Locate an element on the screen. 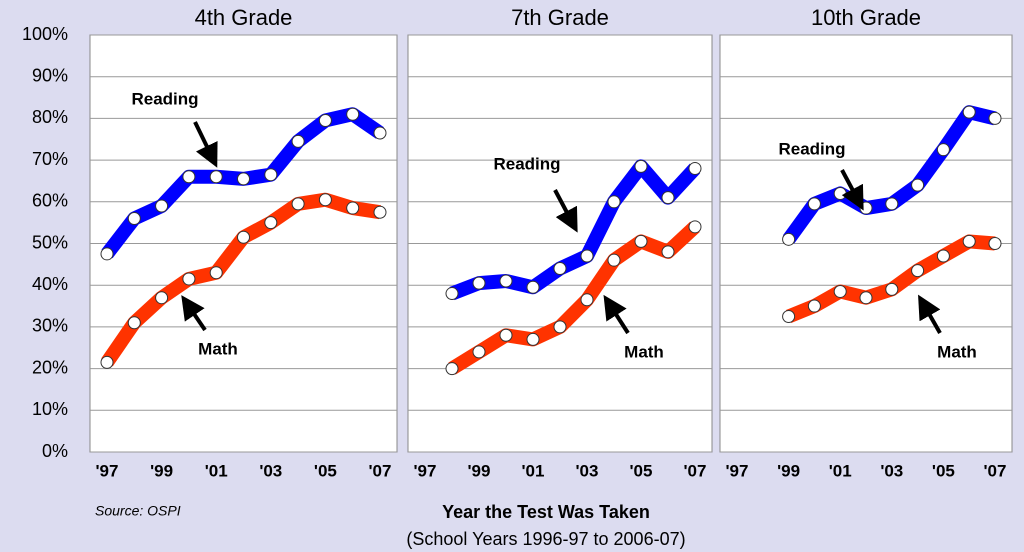 This screenshot has width=1024, height=552. y-tick-label: 0% is located at coordinates (55, 451).